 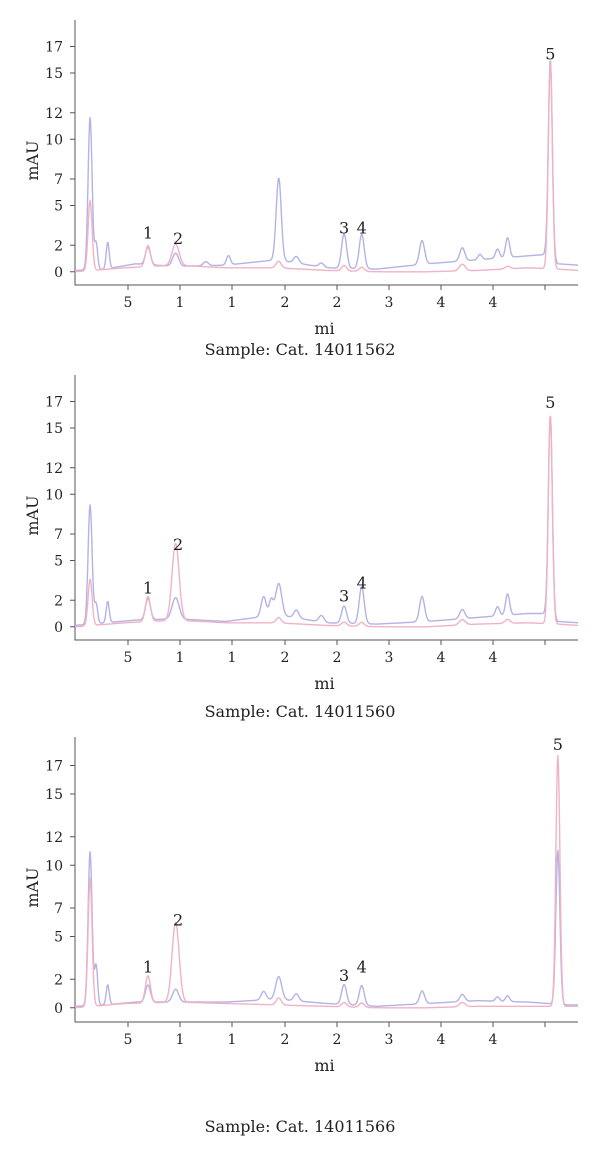 I want to click on chart-caption-1: Sample: Cat. 14011562, so click(x=300, y=349).